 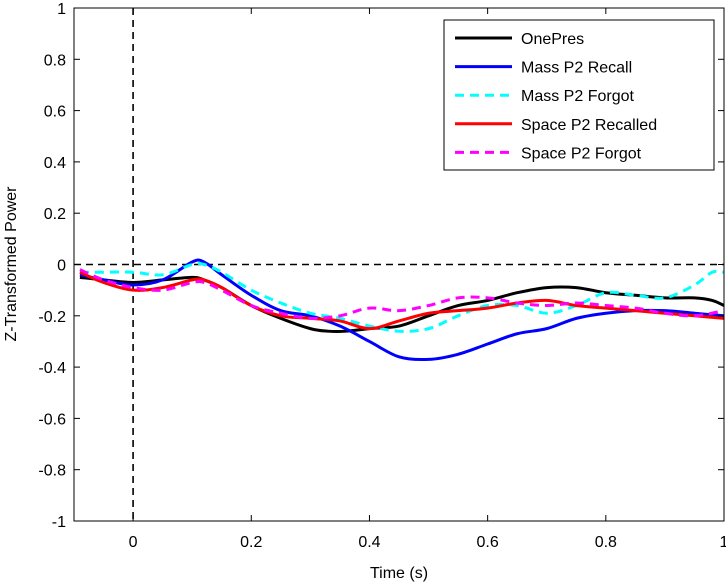 I want to click on x-tick-label-4: 0.8, so click(x=606, y=542).